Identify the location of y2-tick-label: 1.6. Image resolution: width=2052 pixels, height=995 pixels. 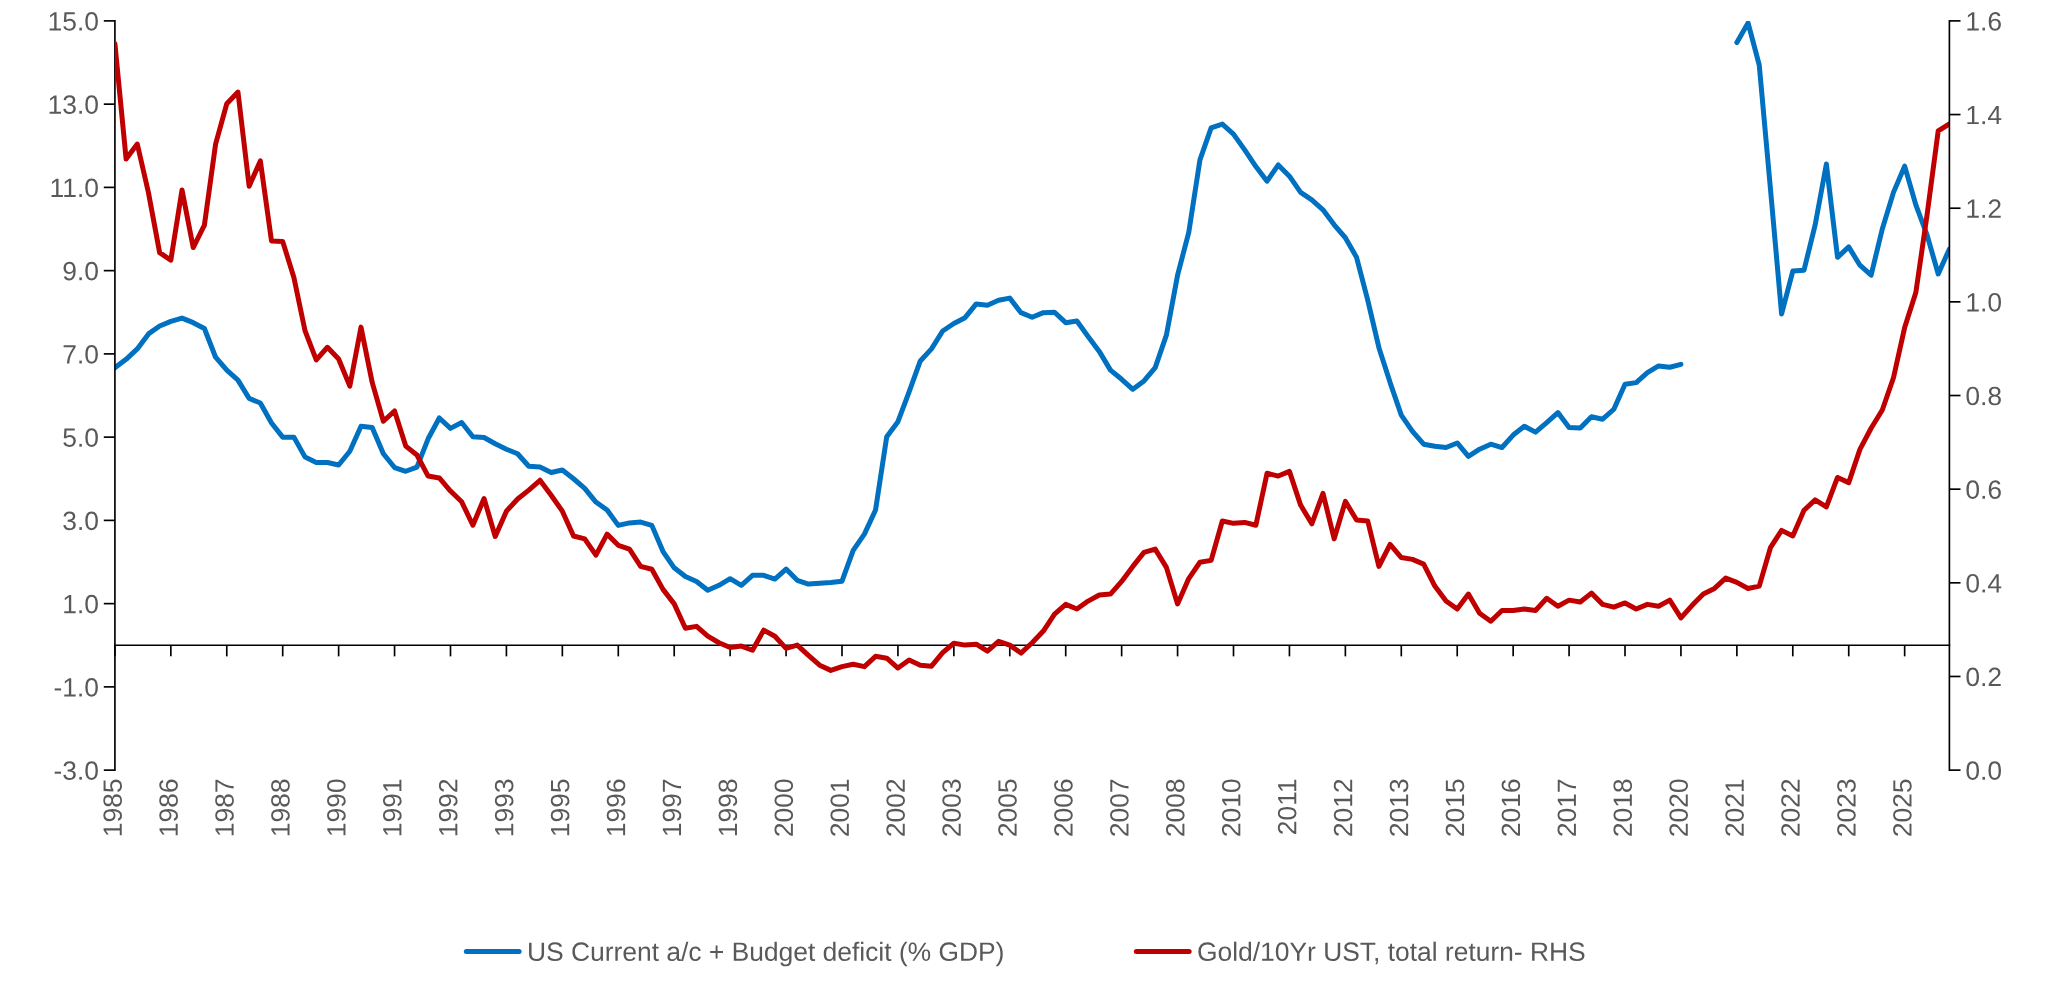
(1984, 21).